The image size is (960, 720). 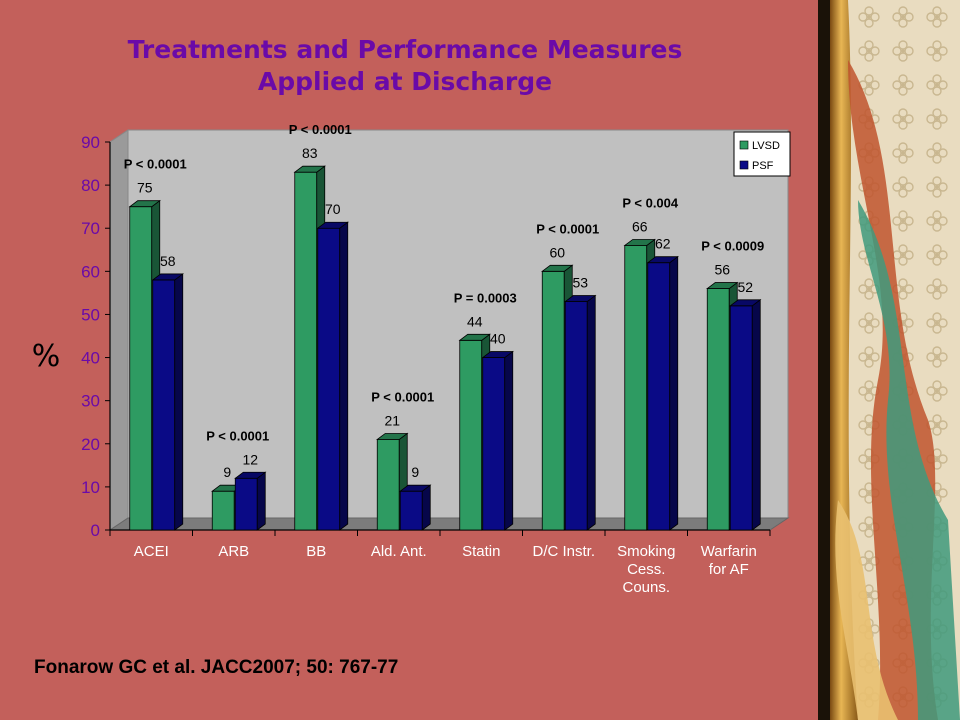 I want to click on y-tick-label: 0, so click(x=95, y=530).